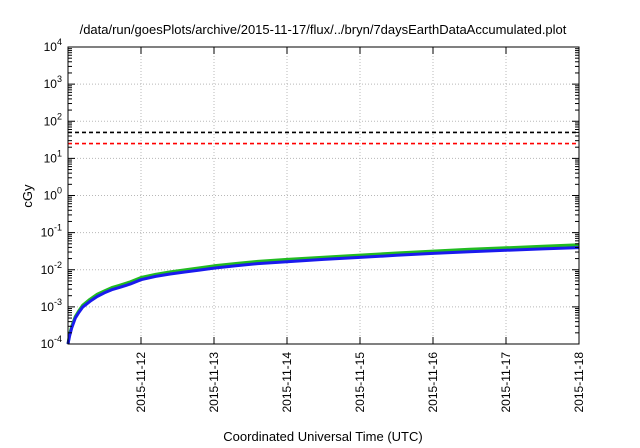  What do you see at coordinates (58, 339) in the screenshot?
I see `y-tick-exponent: -4` at bounding box center [58, 339].